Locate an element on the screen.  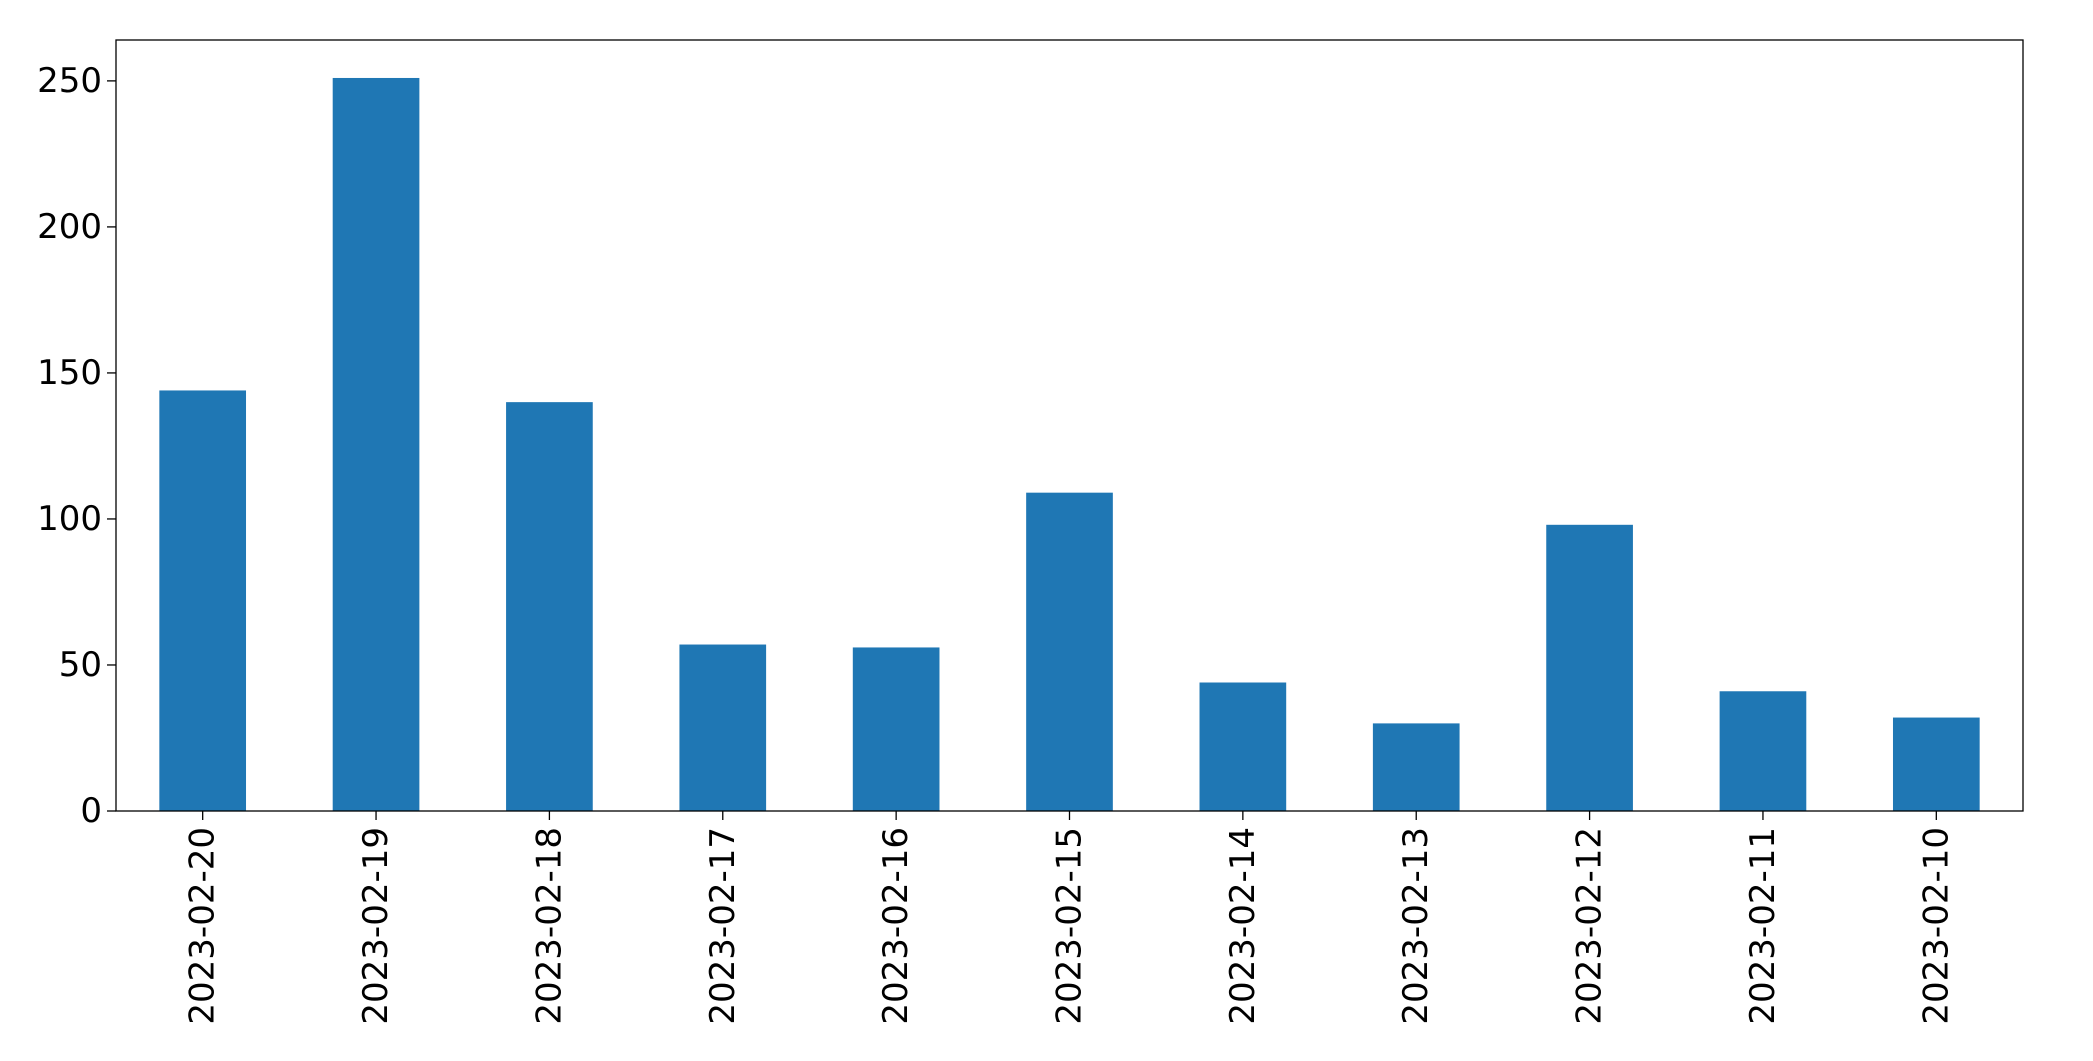
y-tick-label: 250 is located at coordinates (69, 81).